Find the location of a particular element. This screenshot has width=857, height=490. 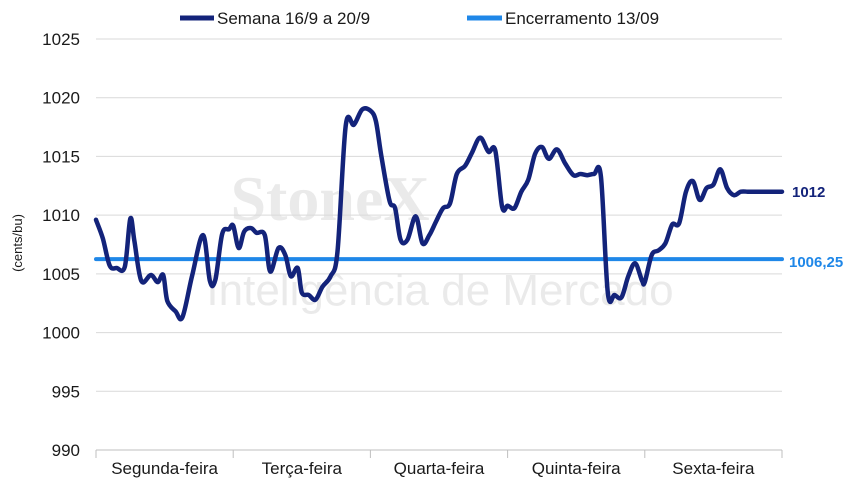

legend: Semana 16/9 a 20/9 Encerramento 13/09 is located at coordinates (419, 18).